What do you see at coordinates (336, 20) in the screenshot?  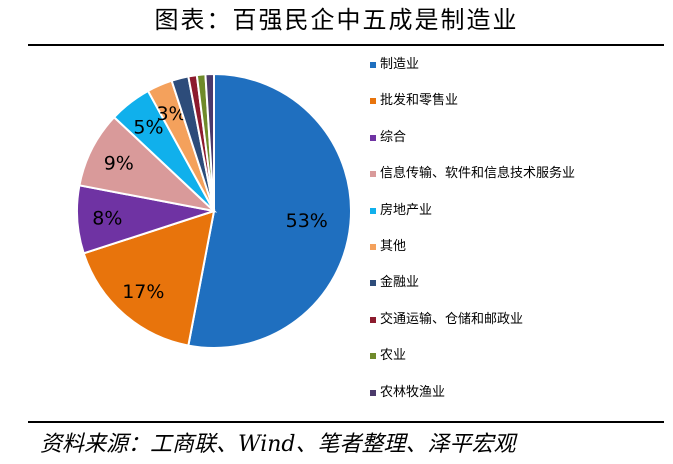 I see `chart-title: 图表：百强民企中五成是制造业` at bounding box center [336, 20].